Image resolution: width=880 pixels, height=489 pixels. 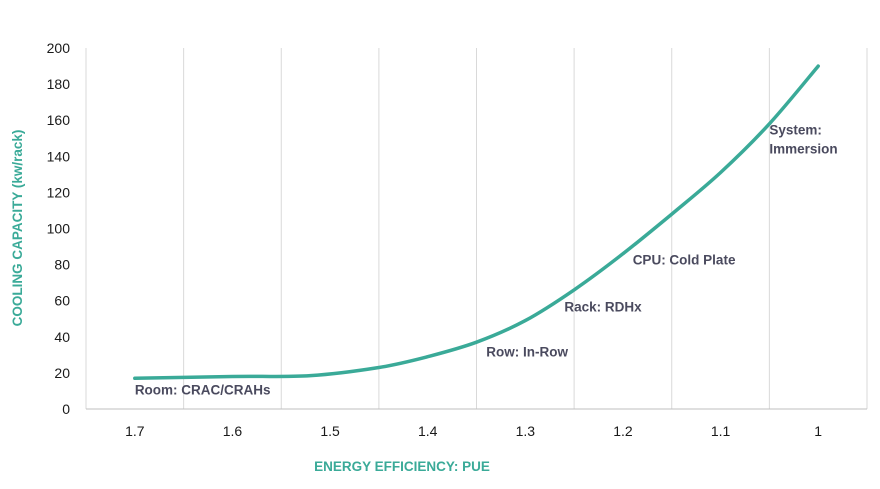 What do you see at coordinates (818, 431) in the screenshot?
I see `x-tick-label: 1` at bounding box center [818, 431].